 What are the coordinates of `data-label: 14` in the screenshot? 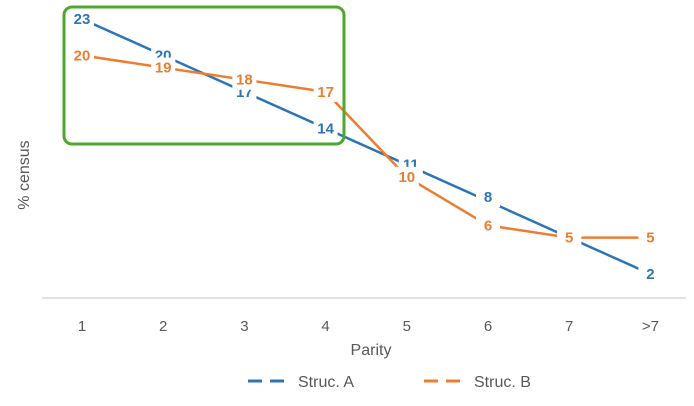 It's located at (325, 128).